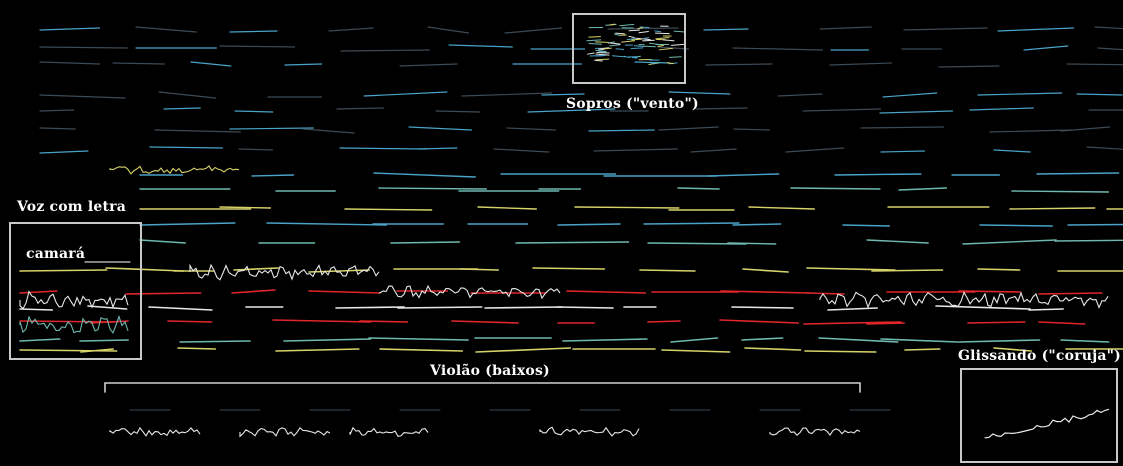 The width and height of the screenshot is (1123, 466). What do you see at coordinates (629, 48) in the screenshot?
I see `sopros-box` at bounding box center [629, 48].